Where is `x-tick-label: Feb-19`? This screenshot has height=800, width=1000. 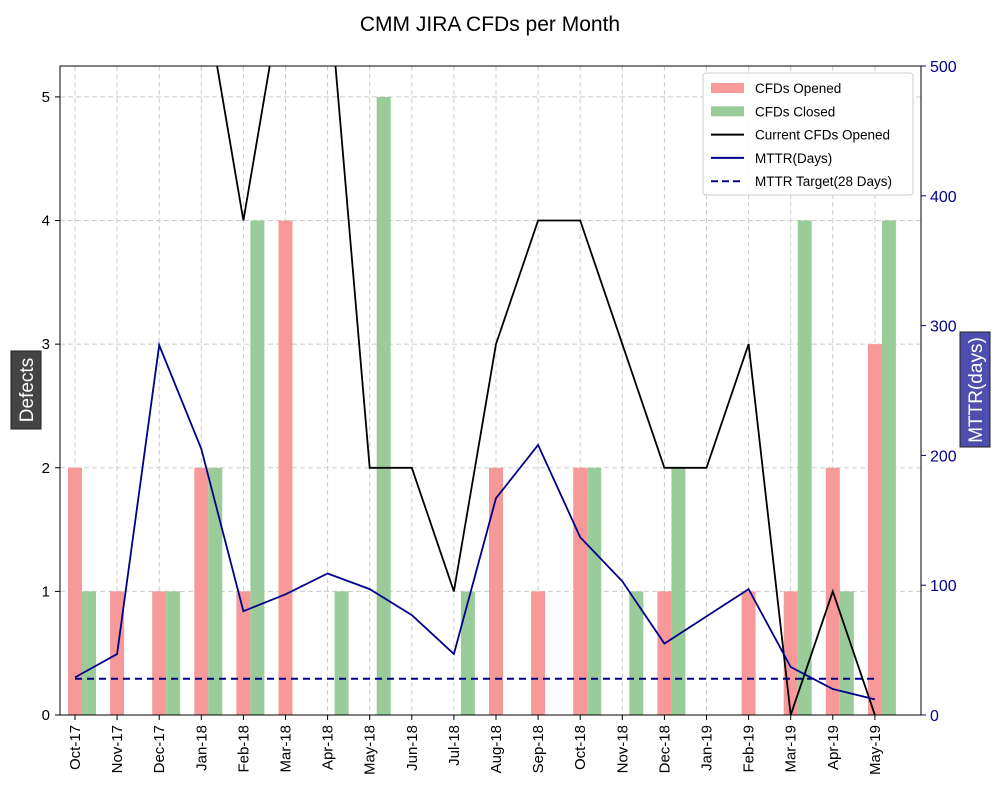 x-tick-label: Feb-19 is located at coordinates (749, 749).